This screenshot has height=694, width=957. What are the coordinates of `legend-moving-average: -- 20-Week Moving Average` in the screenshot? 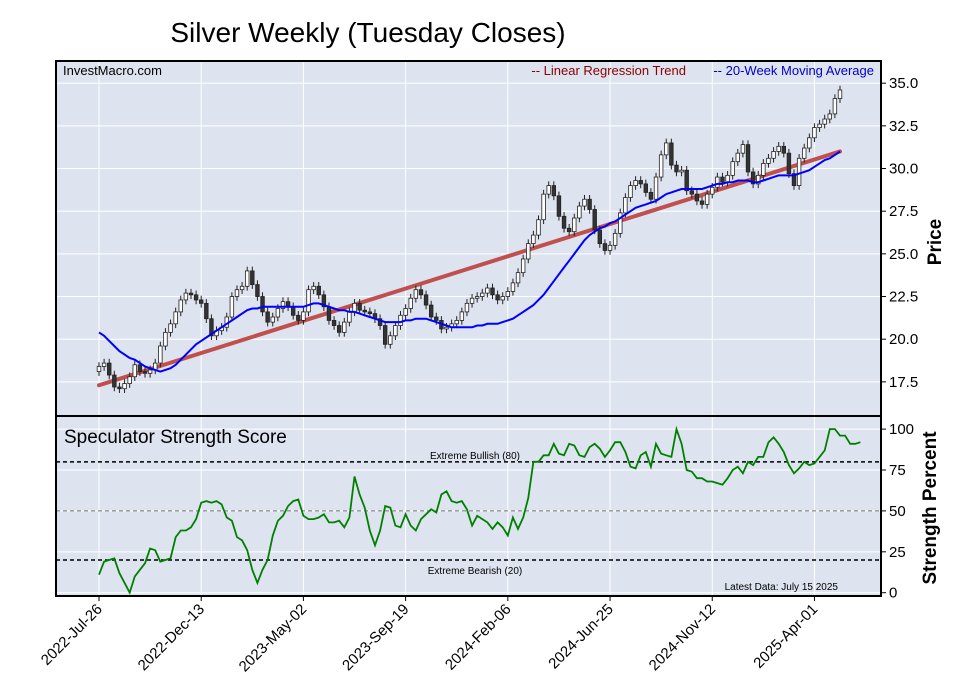 It's located at (793, 70).